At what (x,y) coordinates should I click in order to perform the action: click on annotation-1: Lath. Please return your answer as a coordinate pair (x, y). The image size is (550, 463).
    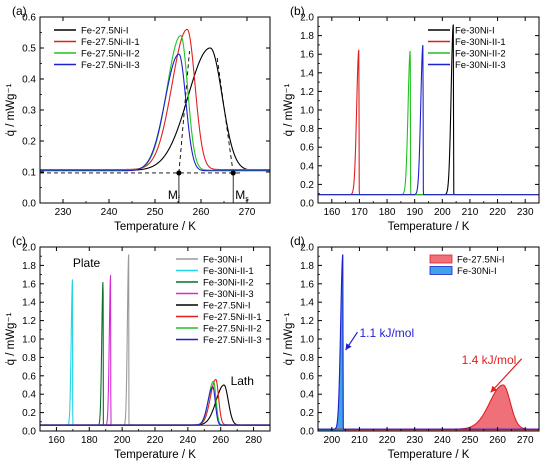
    Looking at the image, I should click on (242, 381).